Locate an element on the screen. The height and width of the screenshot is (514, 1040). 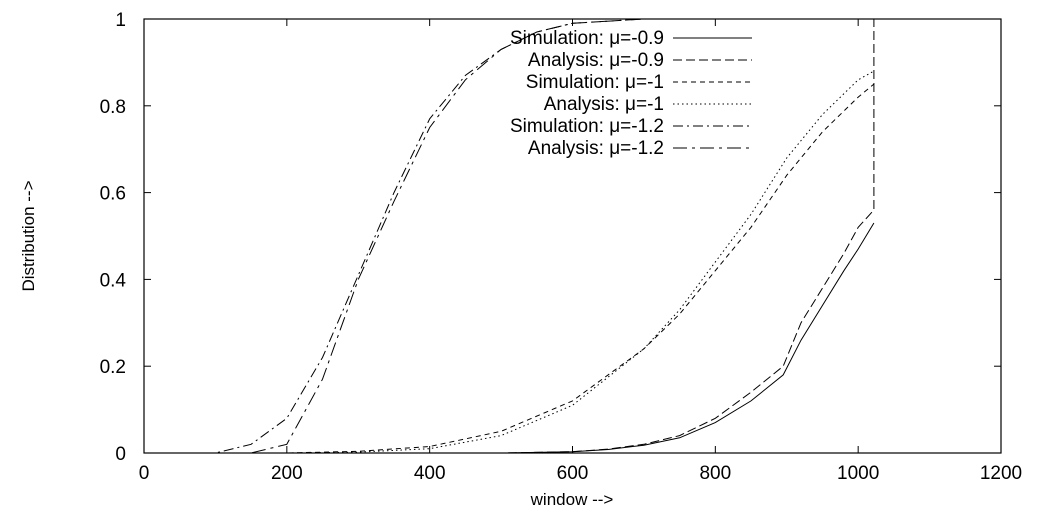
legend-label-2: Analysis: μ=-0.9 is located at coordinates (596, 60).